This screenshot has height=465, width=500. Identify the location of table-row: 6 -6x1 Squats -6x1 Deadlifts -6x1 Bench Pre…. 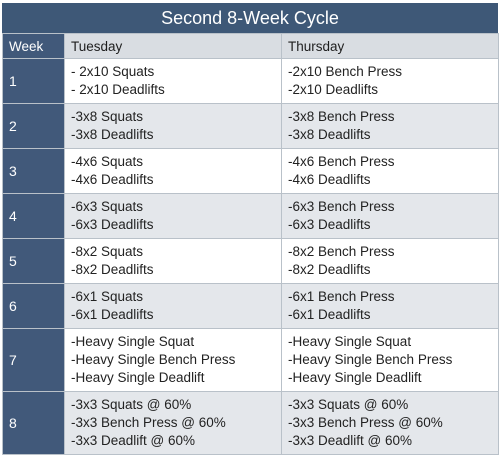
(250, 306).